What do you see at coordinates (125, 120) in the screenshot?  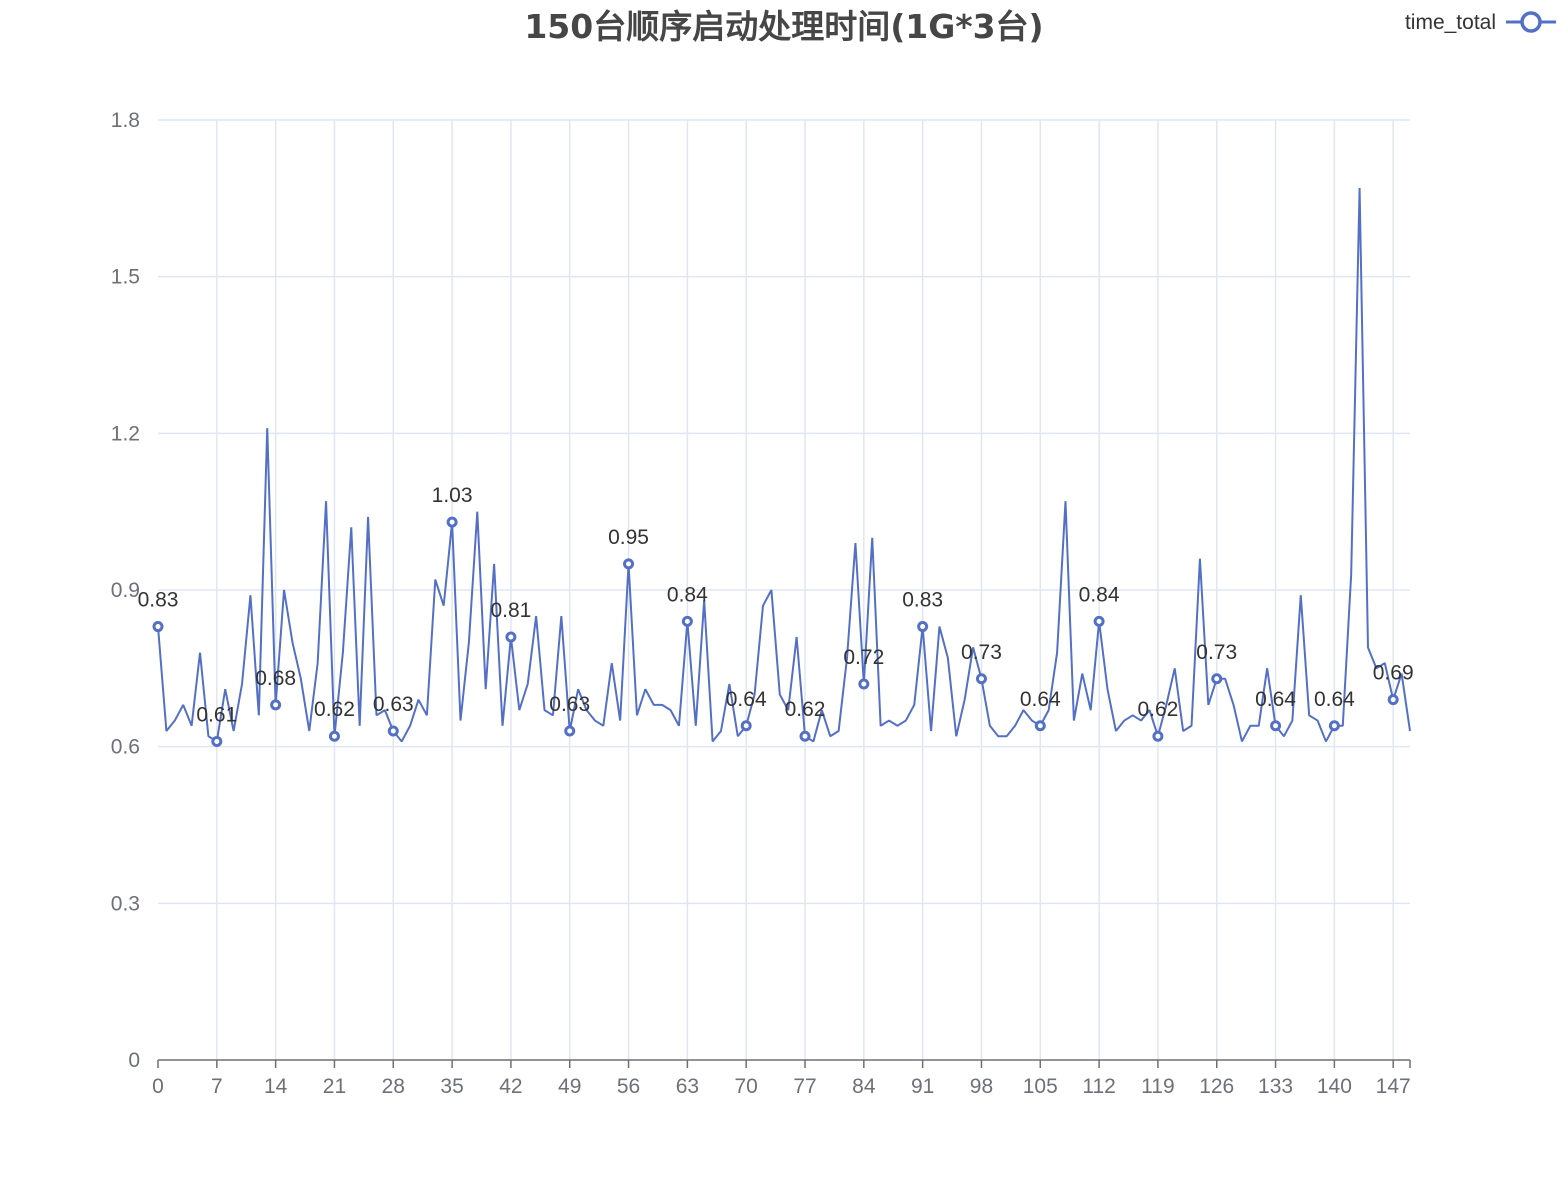 I see `y-tick-label: 1.8` at bounding box center [125, 120].